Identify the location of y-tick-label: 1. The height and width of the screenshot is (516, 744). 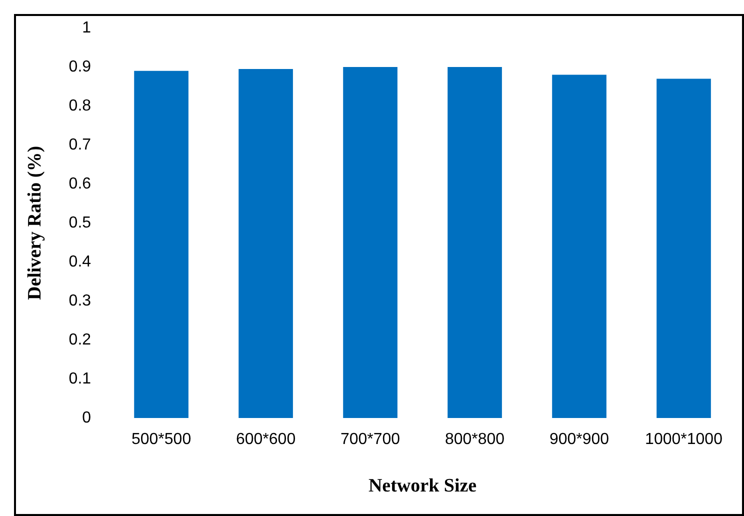
(87, 27).